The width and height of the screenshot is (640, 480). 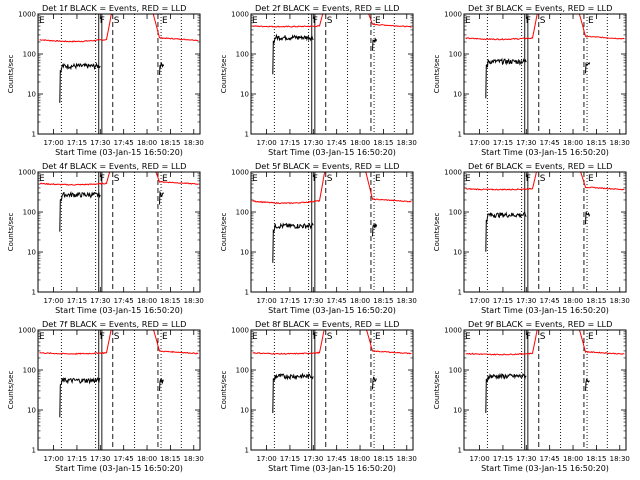 I want to click on panel-title: Det 9f BLACK = Events, RED = LLD, so click(x=540, y=324).